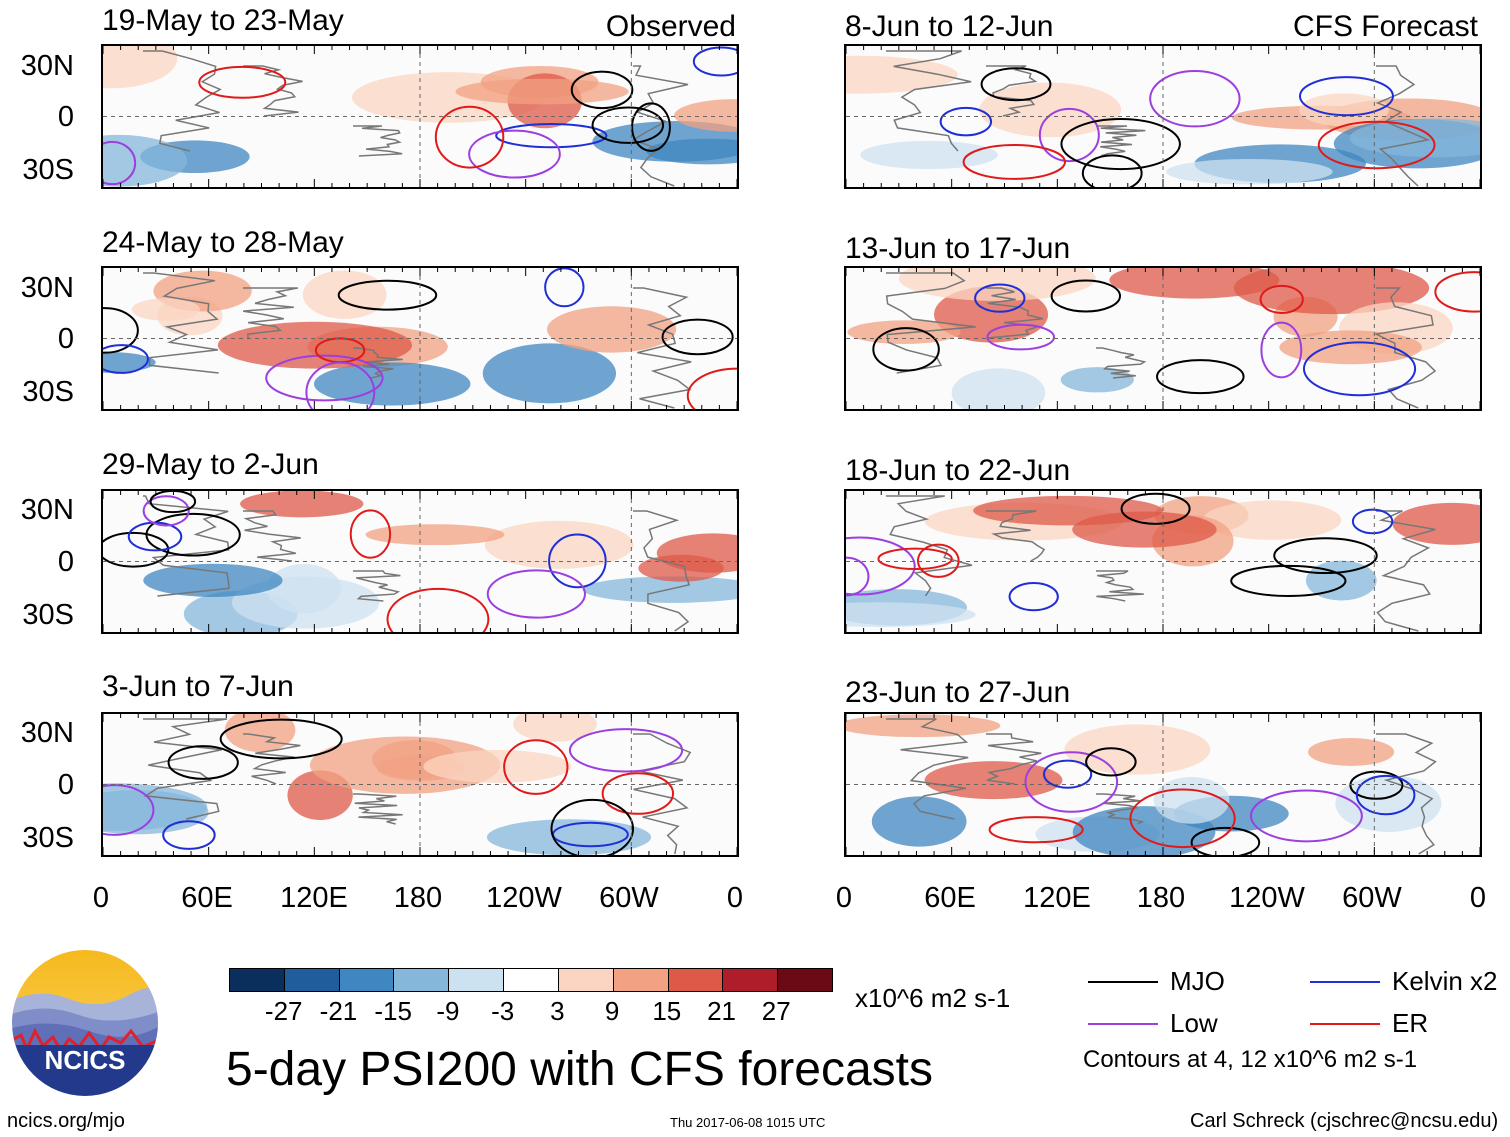 The width and height of the screenshot is (1510, 1137). Describe the element at coordinates (1345, 981) in the screenshot. I see `legend-kelvin-line` at that location.